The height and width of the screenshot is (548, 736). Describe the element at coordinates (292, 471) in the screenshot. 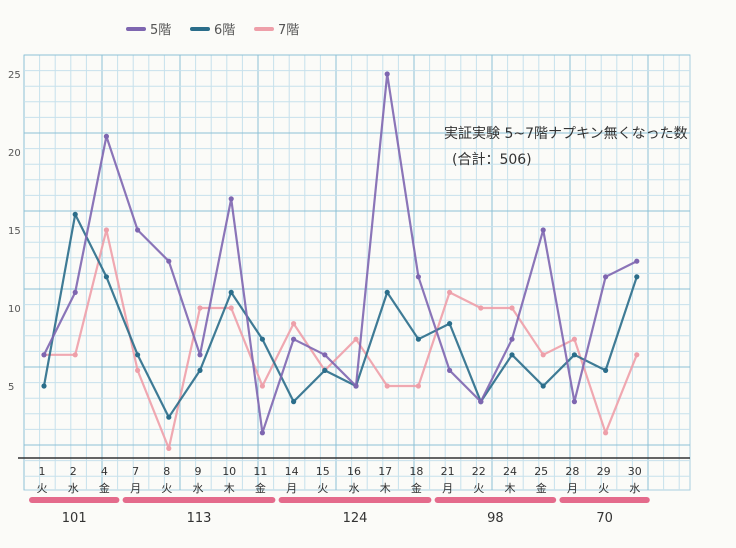

I see `x-tick-day: 14` at that location.